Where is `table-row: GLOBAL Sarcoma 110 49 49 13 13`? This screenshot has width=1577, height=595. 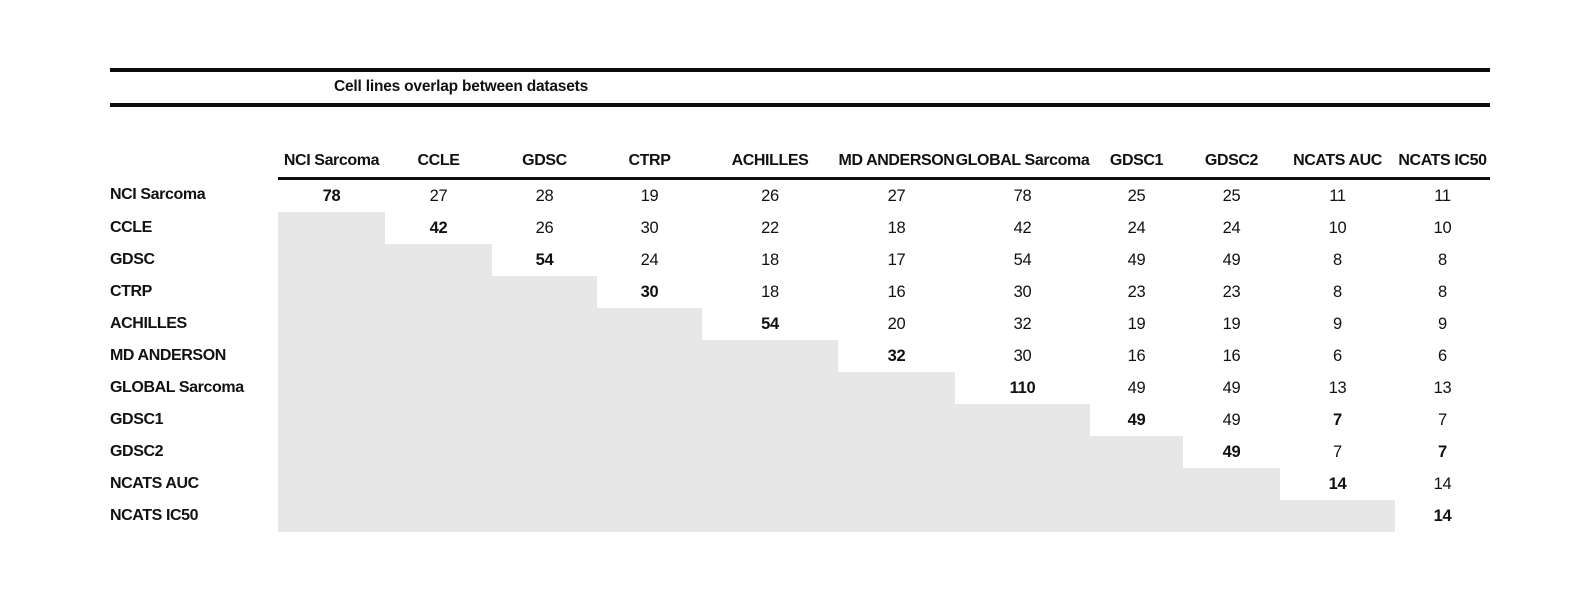
table-row: GLOBAL Sarcoma 110 49 49 13 13 is located at coordinates (800, 388).